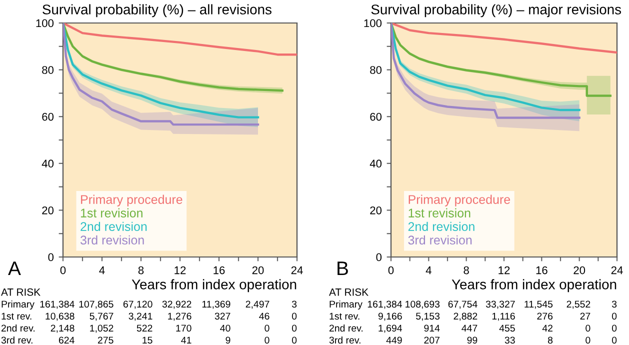  I want to click on text: 15, so click(147, 340).